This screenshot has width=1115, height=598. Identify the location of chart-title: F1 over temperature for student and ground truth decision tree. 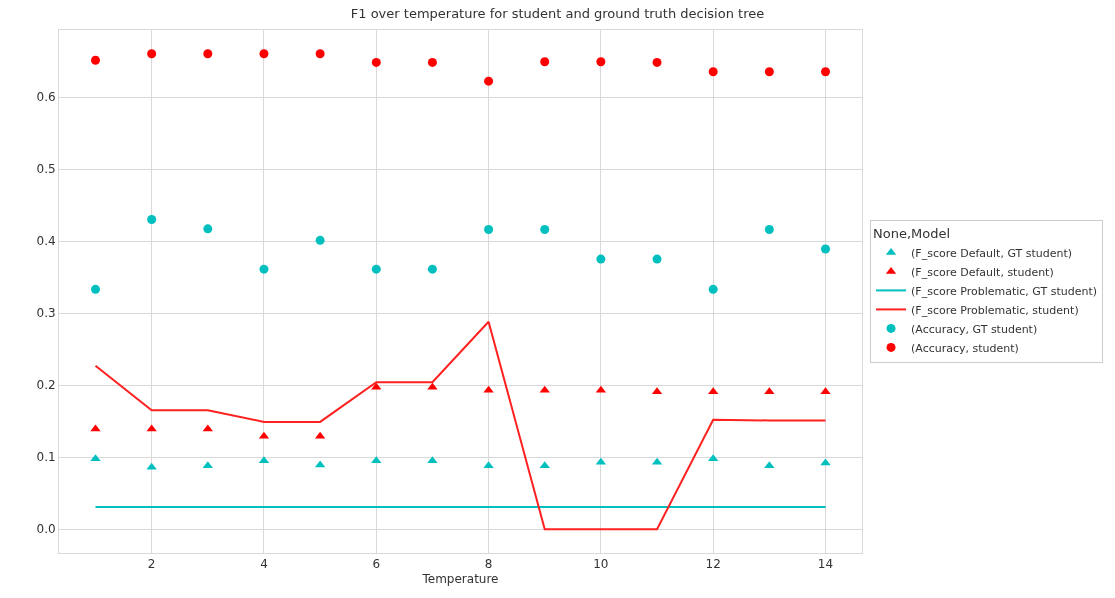
(557, 14).